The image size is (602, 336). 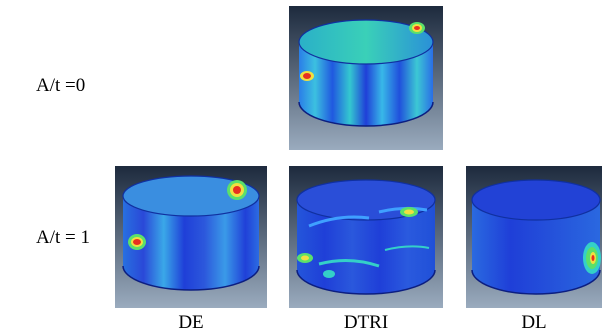 What do you see at coordinates (61, 85) in the screenshot?
I see `row-label-a-t-0: A/t =0` at bounding box center [61, 85].